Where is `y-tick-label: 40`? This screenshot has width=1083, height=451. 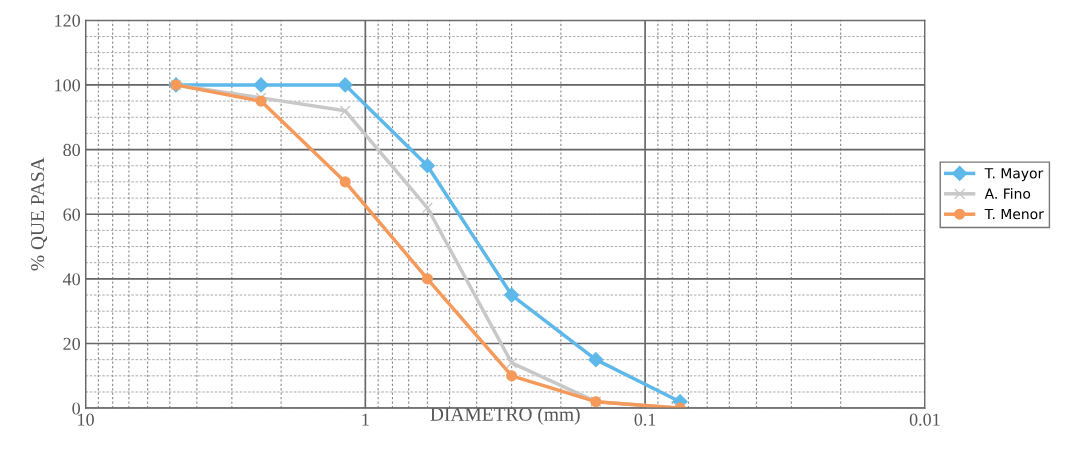
y-tick-label: 40 is located at coordinates (71, 279).